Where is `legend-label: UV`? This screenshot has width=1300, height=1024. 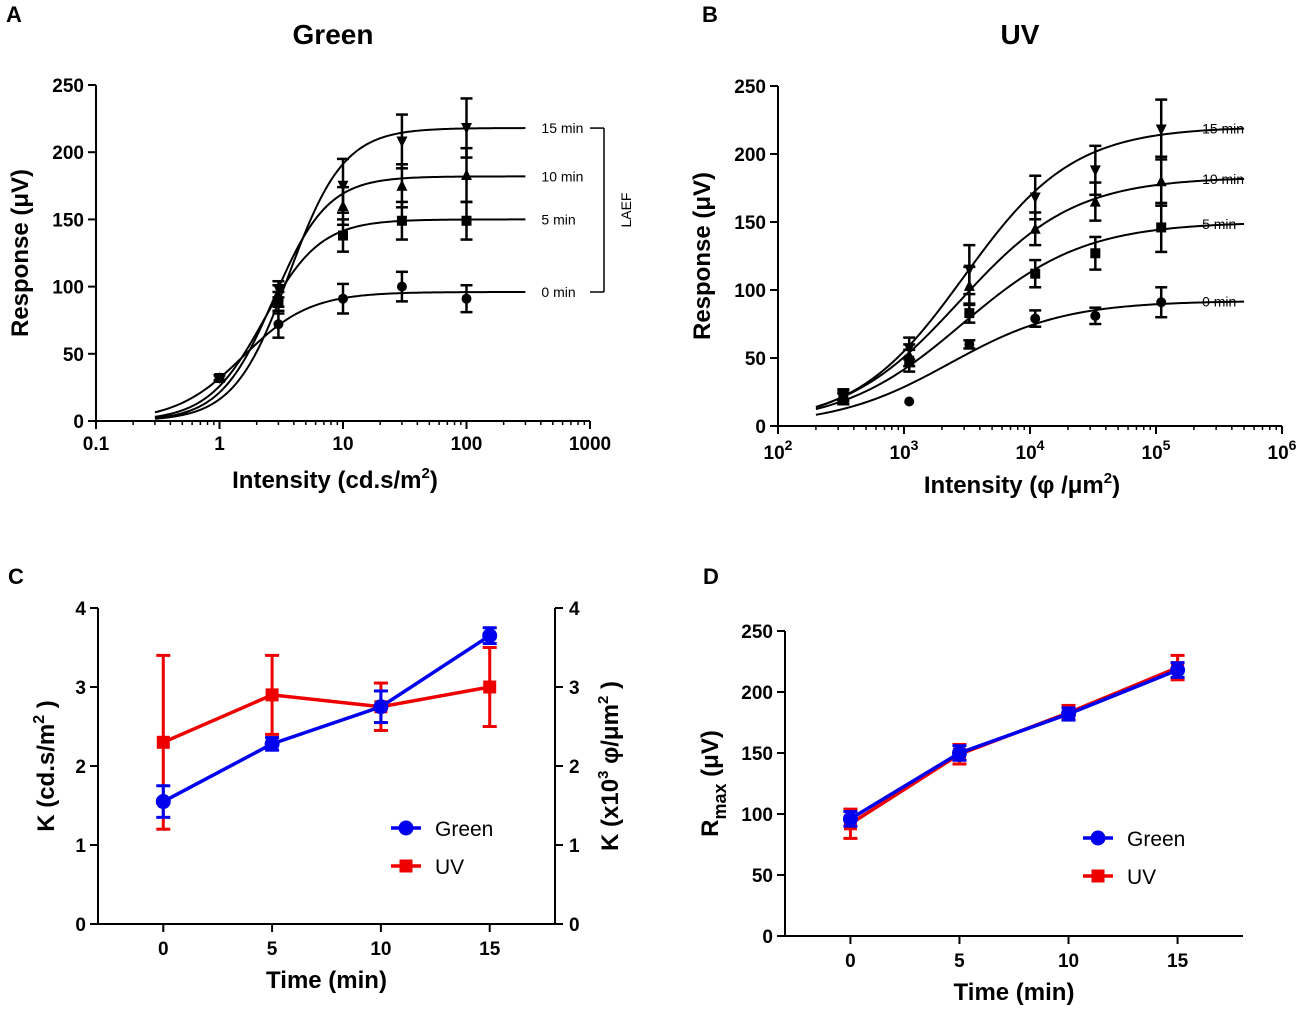
legend-label: UV is located at coordinates (449, 867).